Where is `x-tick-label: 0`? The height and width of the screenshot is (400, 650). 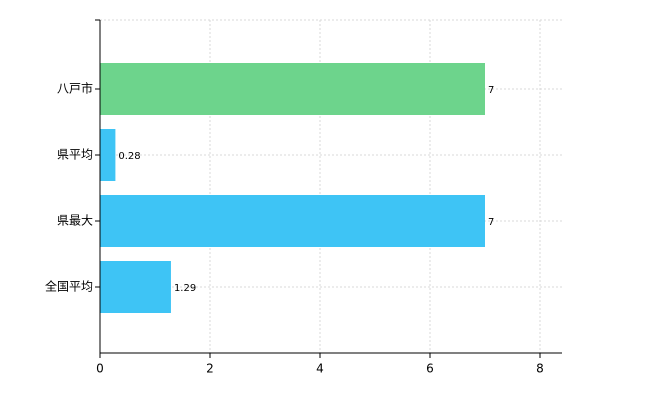
x-tick-label: 0 is located at coordinates (100, 369).